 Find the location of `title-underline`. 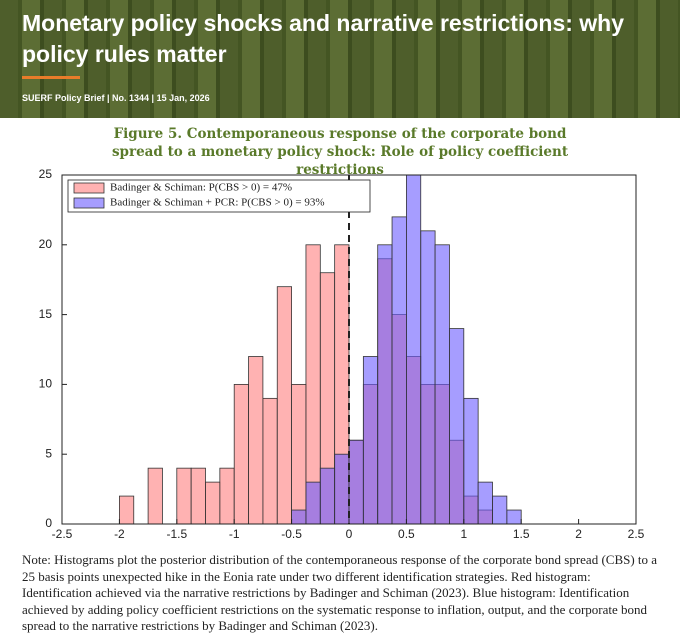

title-underline is located at coordinates (51, 77).